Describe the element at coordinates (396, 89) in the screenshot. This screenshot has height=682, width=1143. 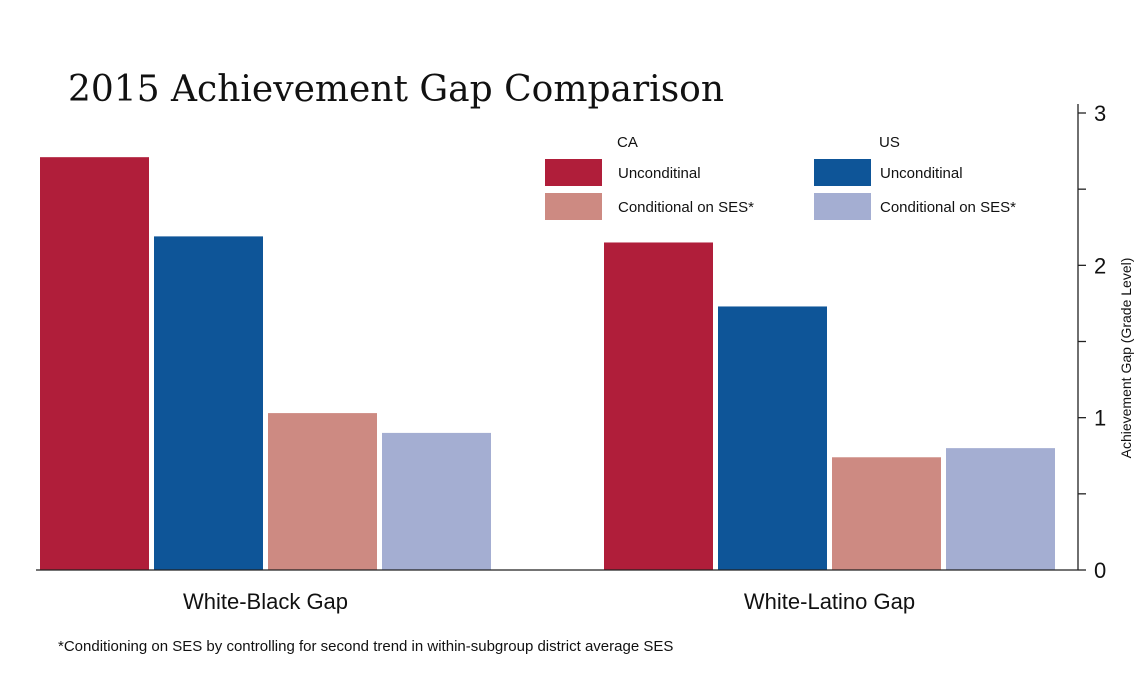
I see `chart-title: 2015 Achievement Gap Comparison` at that location.